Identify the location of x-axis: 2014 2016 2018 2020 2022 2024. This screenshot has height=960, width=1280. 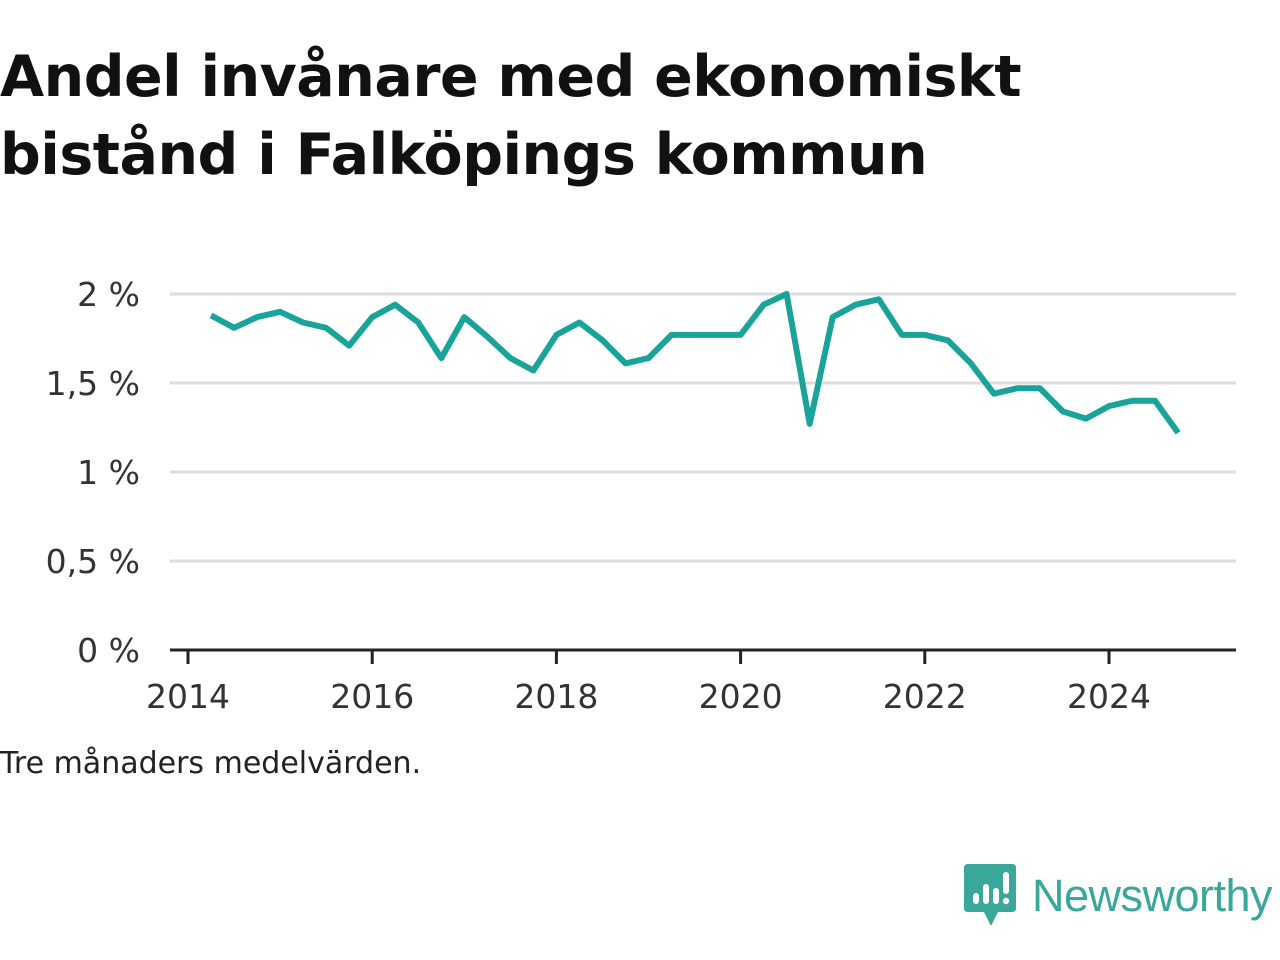
(648, 683).